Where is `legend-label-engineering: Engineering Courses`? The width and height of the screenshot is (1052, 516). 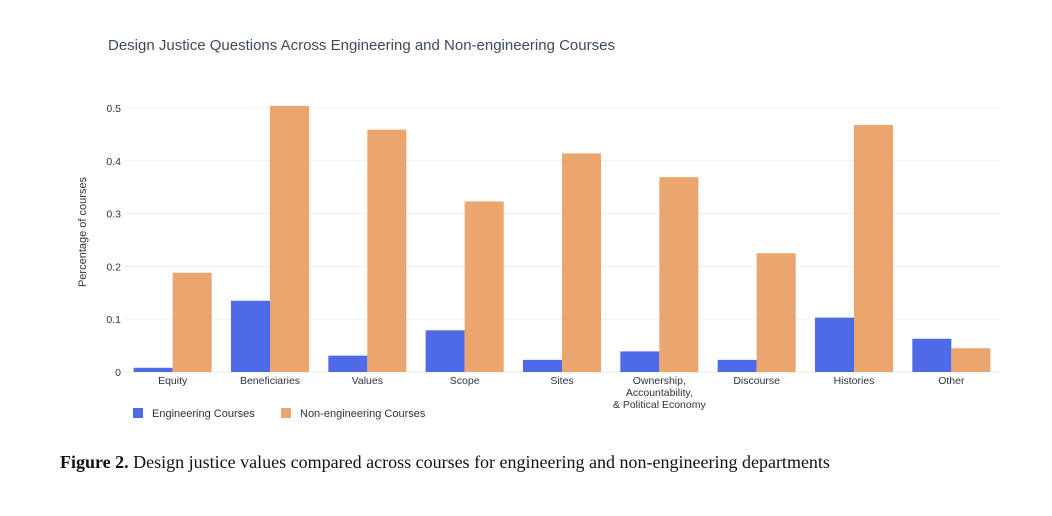 legend-label-engineering: Engineering Courses is located at coordinates (203, 414).